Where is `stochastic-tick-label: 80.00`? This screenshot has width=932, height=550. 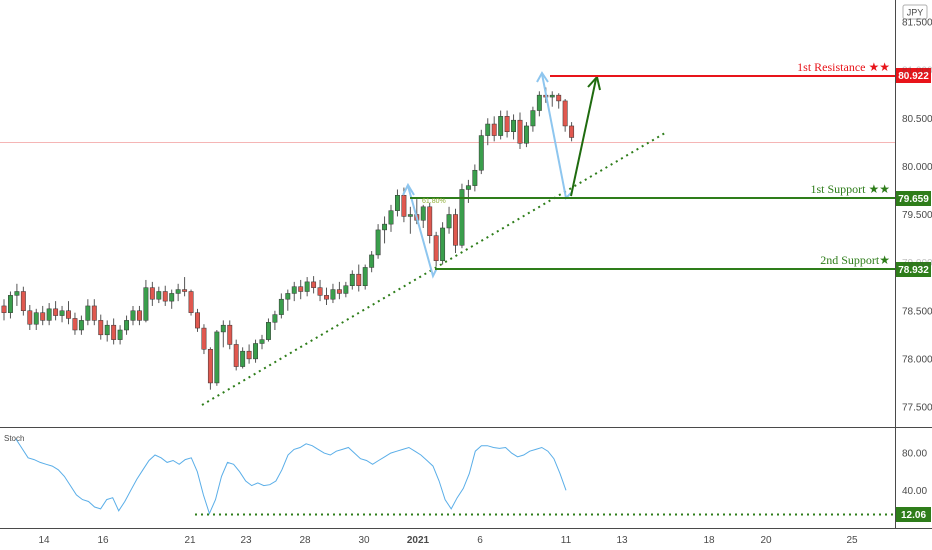 stochastic-tick-label: 80.00 is located at coordinates (914, 454).